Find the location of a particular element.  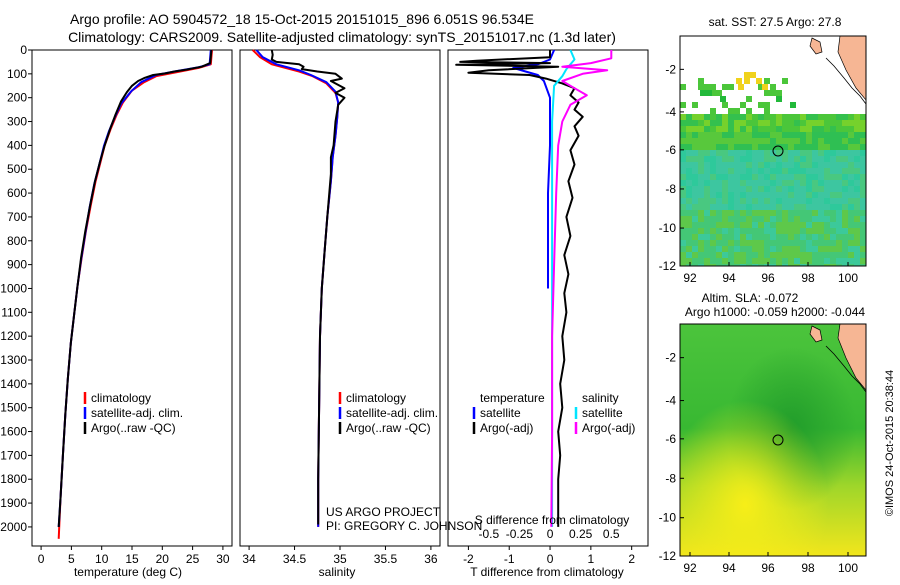

map-y-tick-label: -8 is located at coordinates (670, 189).